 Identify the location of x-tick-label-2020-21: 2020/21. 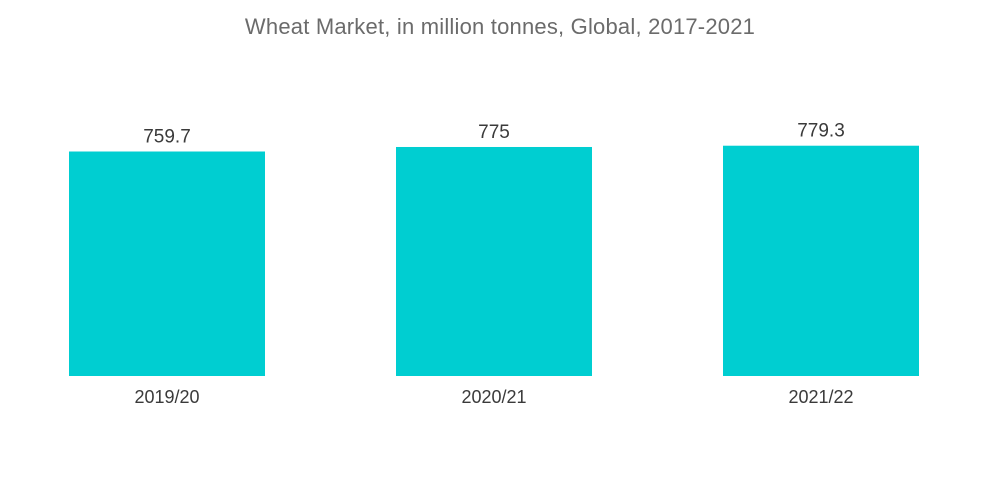
(493, 397).